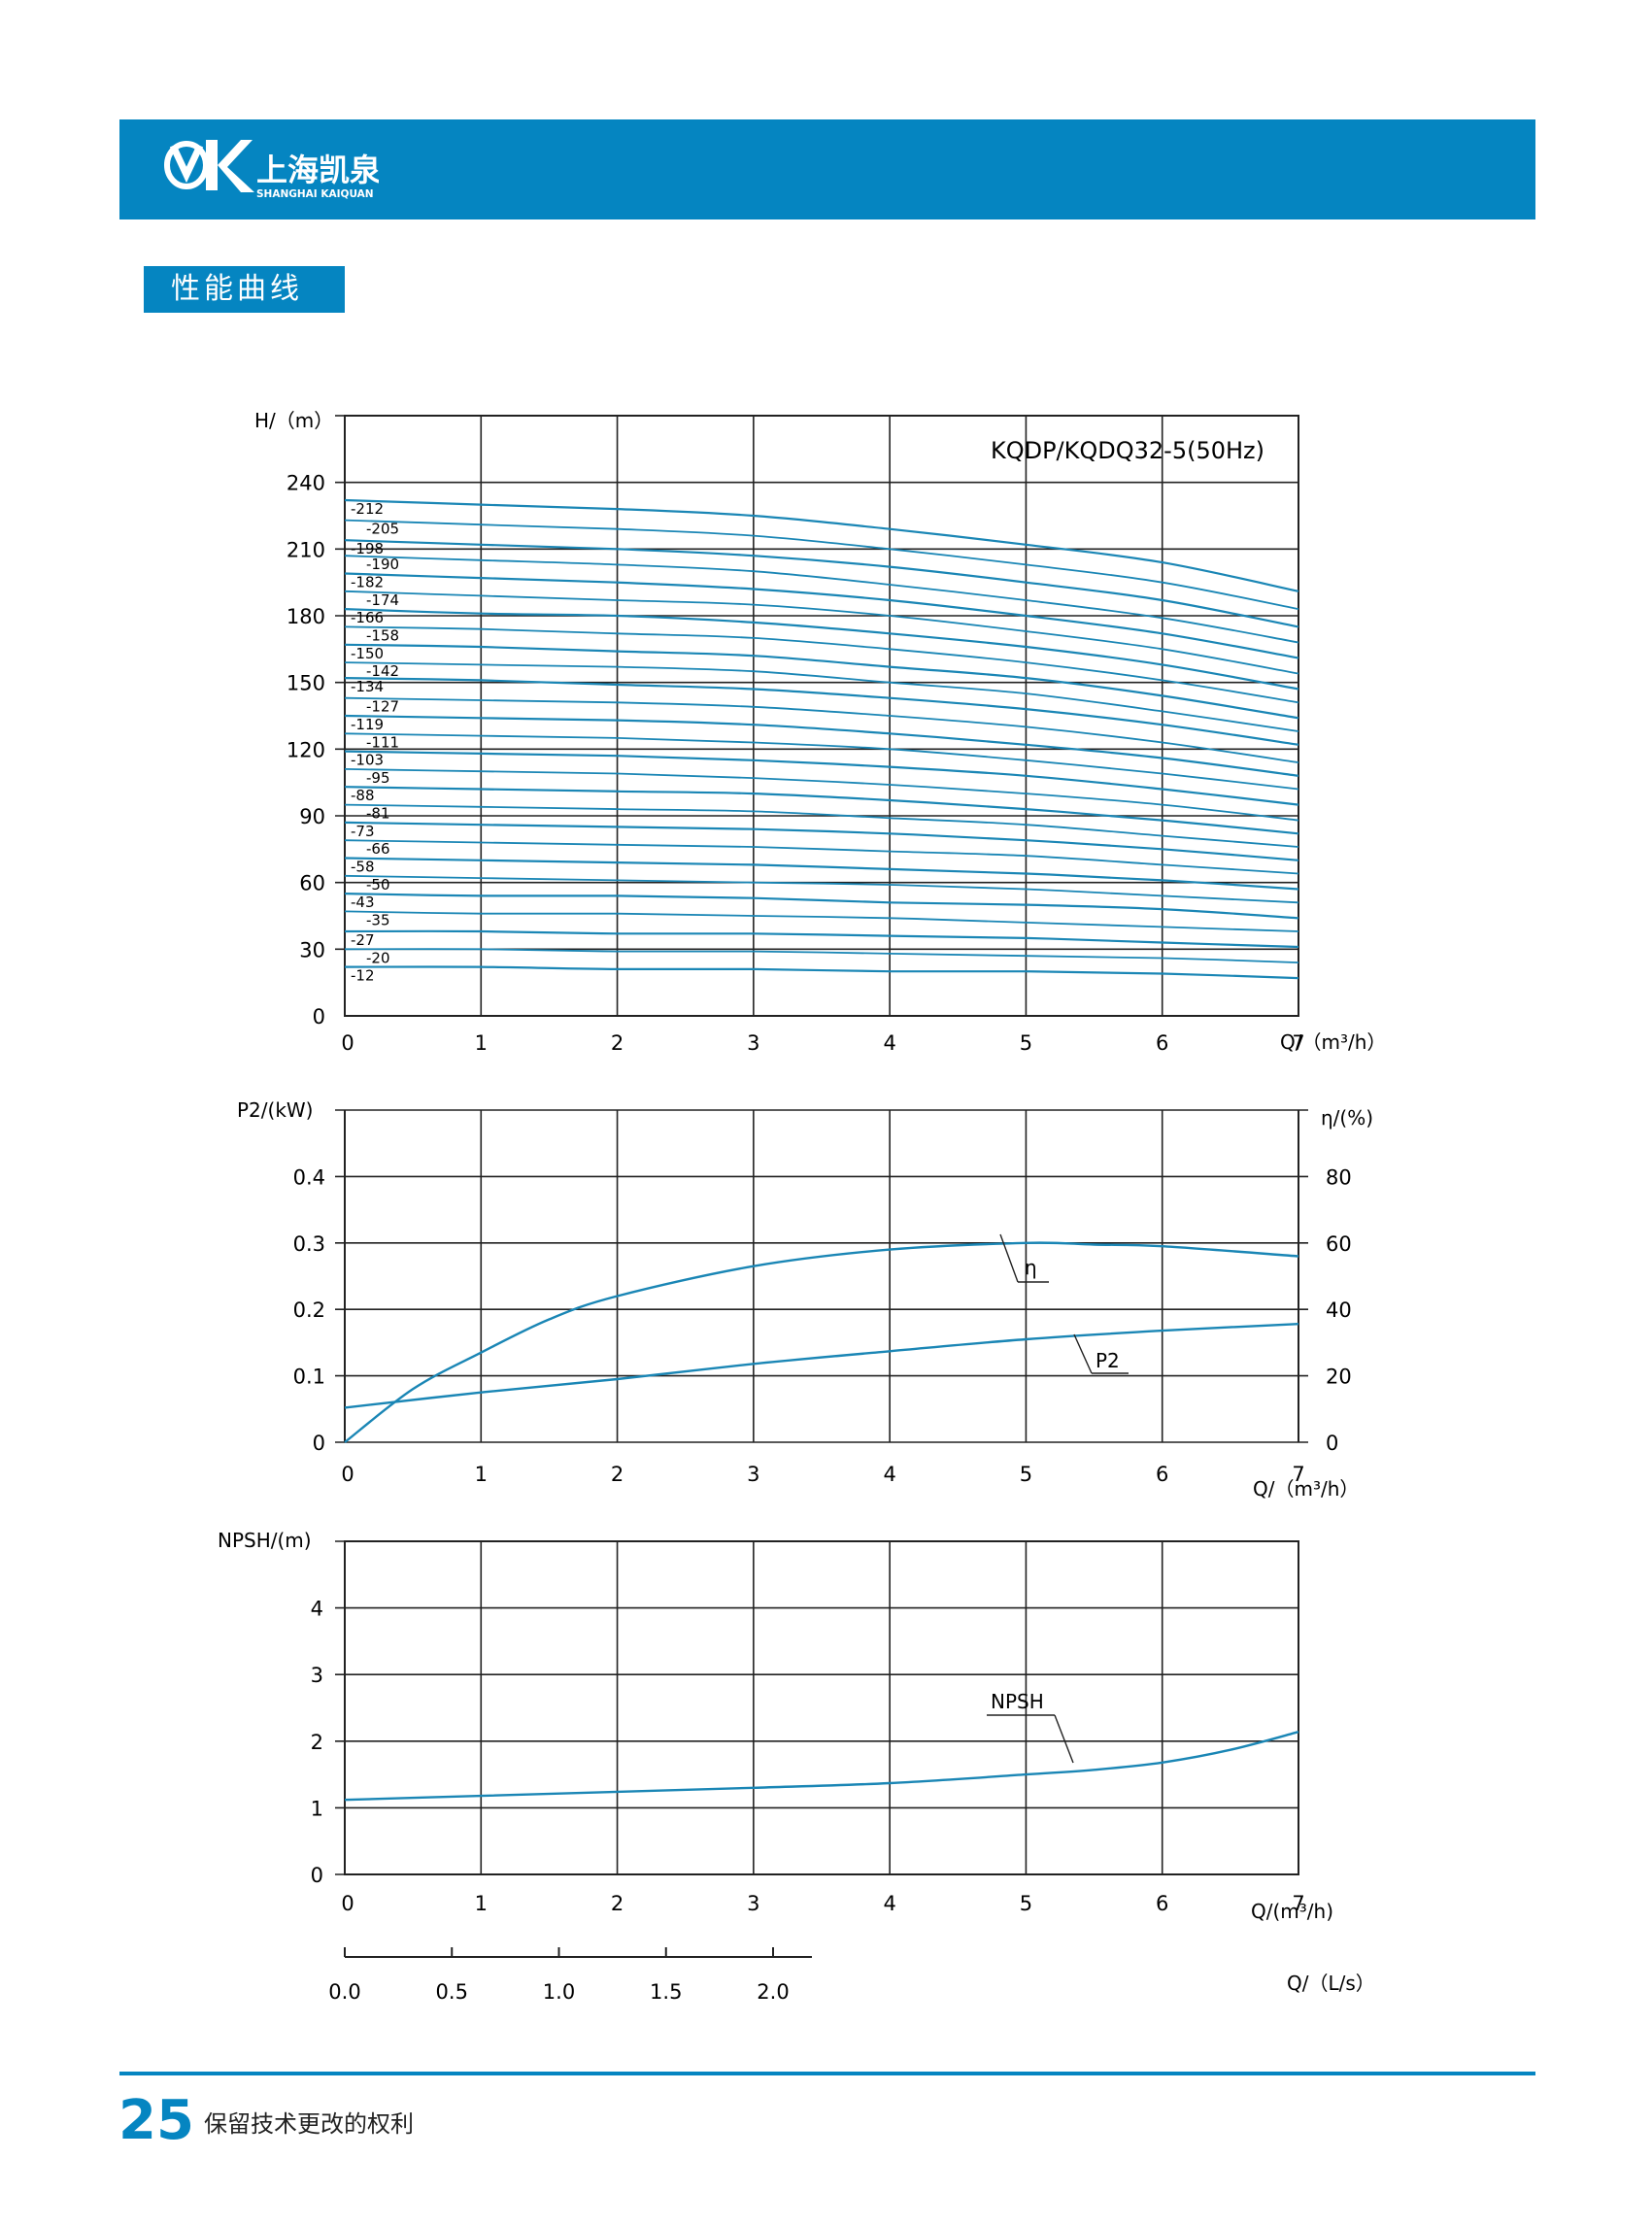  What do you see at coordinates (1339, 1310) in the screenshot?
I see `efficiency-y-tick: 40` at bounding box center [1339, 1310].